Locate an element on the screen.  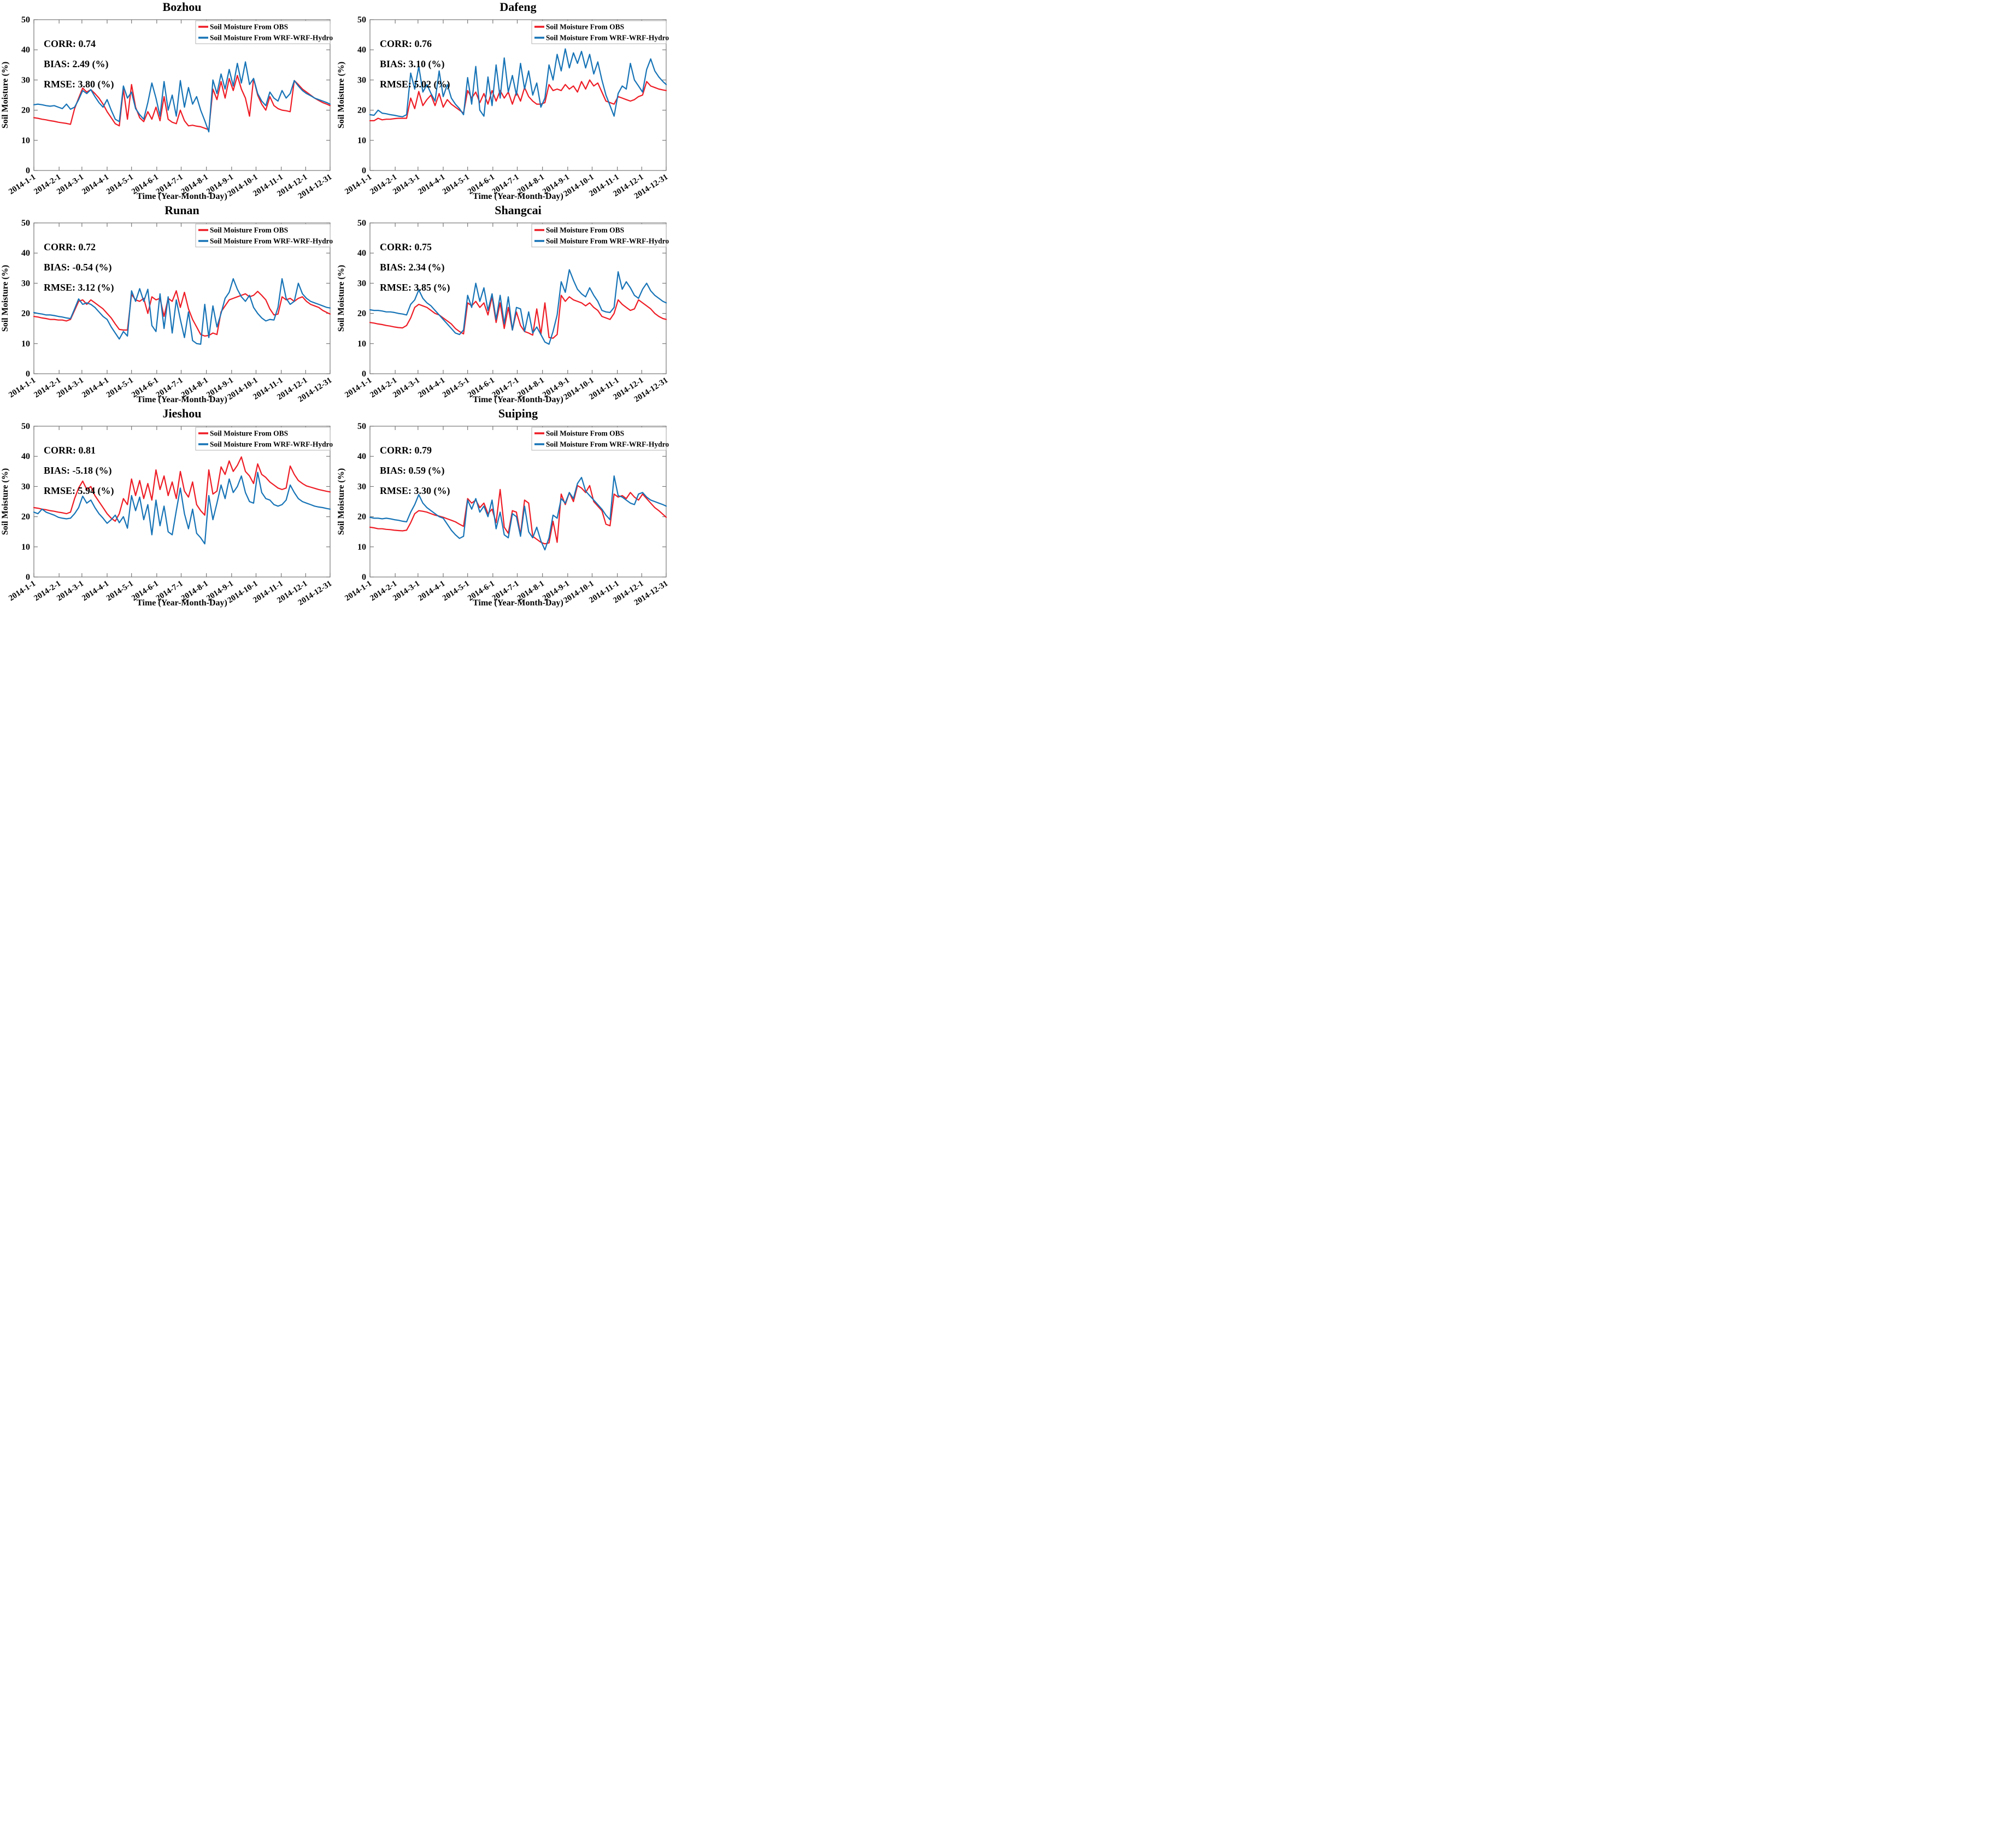
stat-corr: CORR: 0.74 is located at coordinates (70, 43).